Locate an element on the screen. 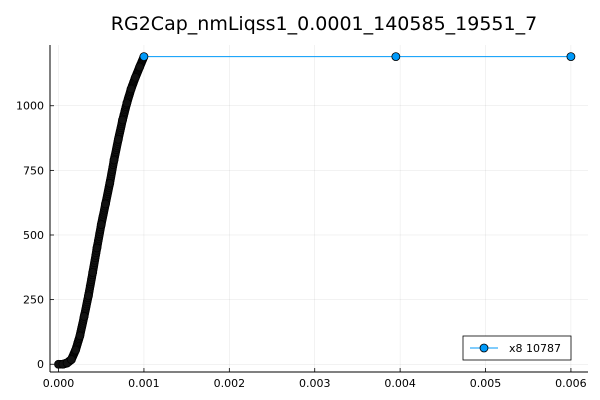  y-tick-label: 1000 is located at coordinates (30, 106).